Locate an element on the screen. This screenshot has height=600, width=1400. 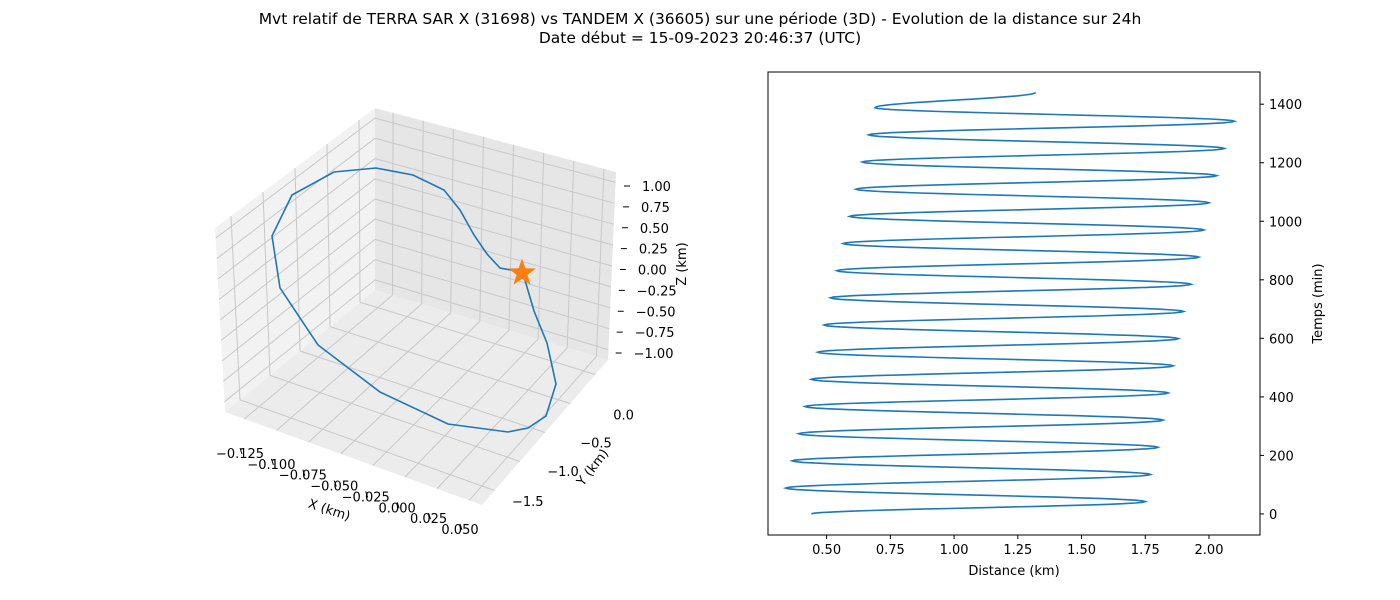
y-tick-label: 800 is located at coordinates (1281, 281).